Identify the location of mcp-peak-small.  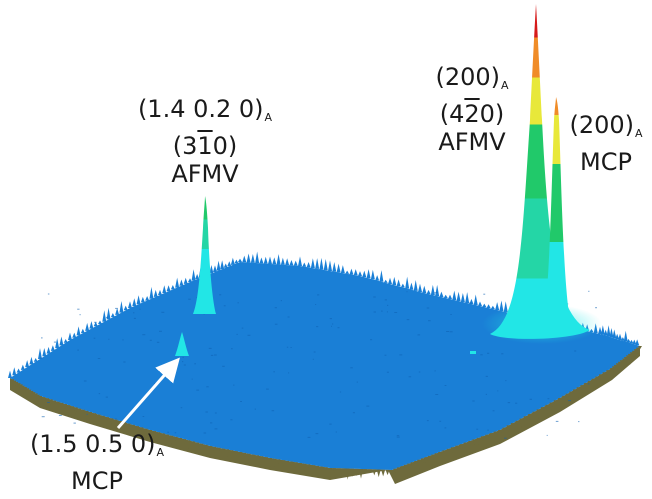
(182, 344).